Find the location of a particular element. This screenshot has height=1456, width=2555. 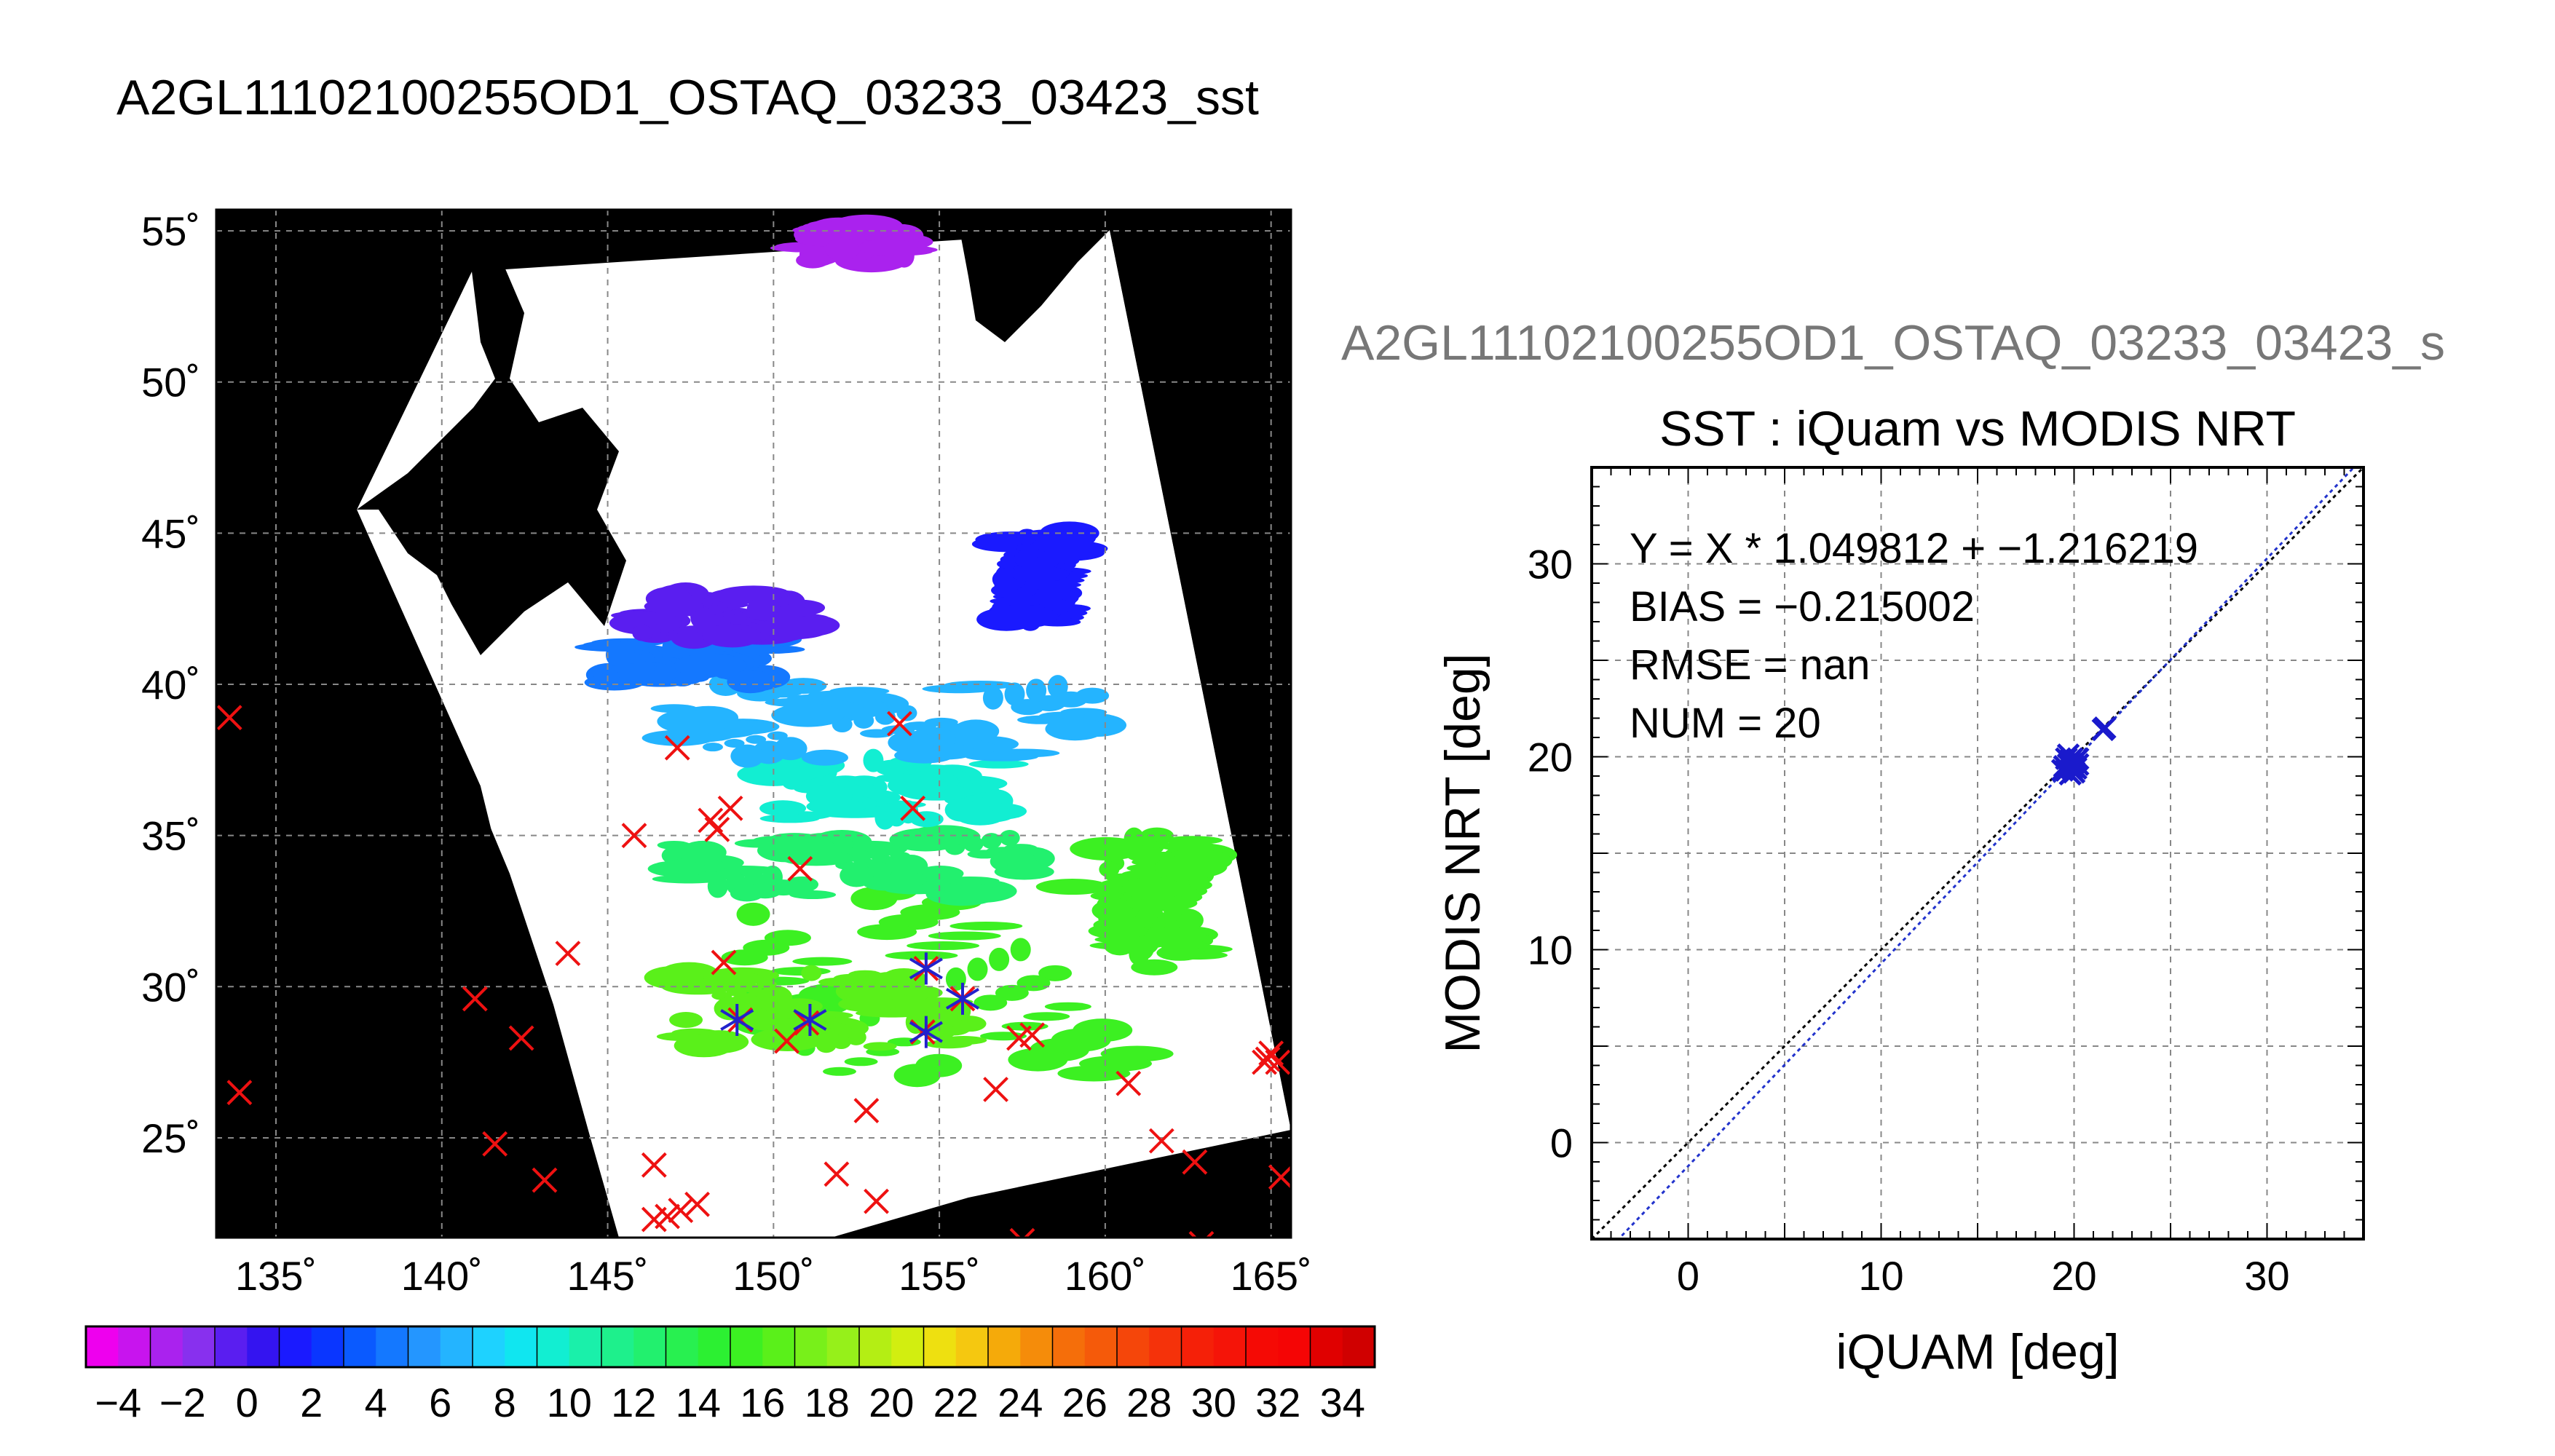

matched-marker-stroke is located at coordinates (926, 968).